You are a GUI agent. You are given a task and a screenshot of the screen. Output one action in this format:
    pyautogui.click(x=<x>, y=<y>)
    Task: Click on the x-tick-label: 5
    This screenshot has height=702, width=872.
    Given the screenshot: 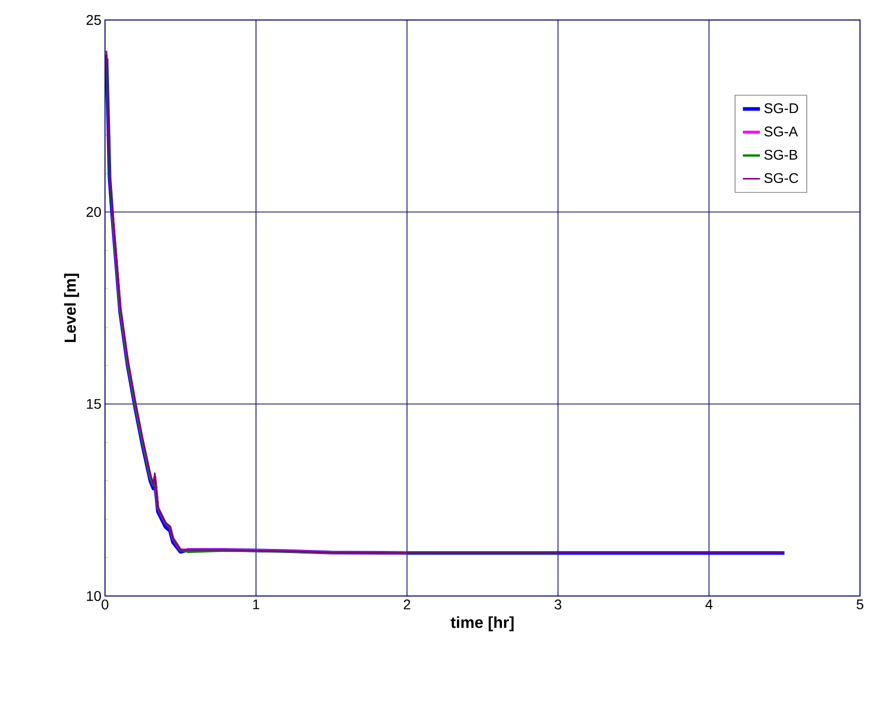 What is the action you would take?
    pyautogui.click(x=860, y=605)
    